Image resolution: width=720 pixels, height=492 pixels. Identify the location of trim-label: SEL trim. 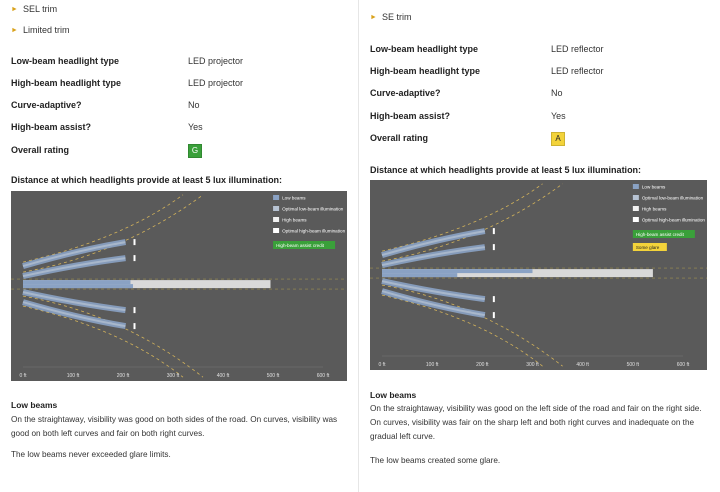
(40, 9).